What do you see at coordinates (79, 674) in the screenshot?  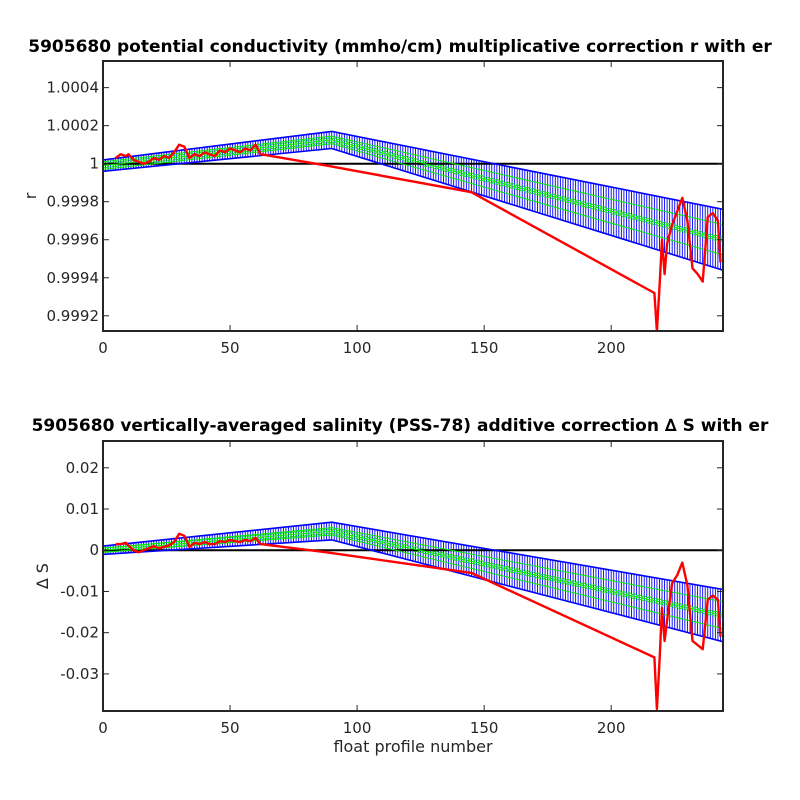 I see `y-tick-label: -0.03` at bounding box center [79, 674].